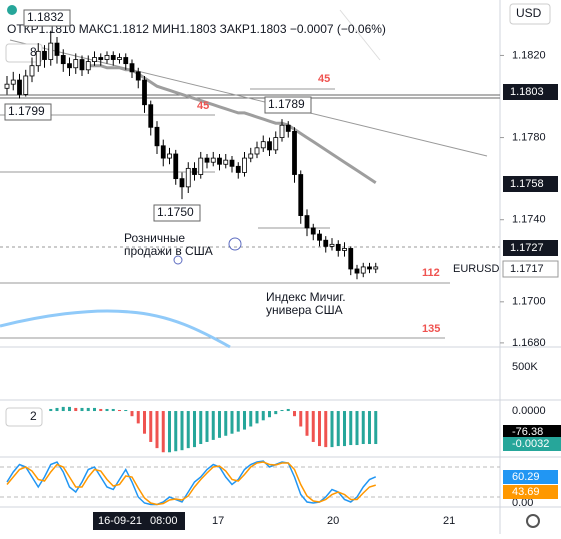 The image size is (561, 539). Describe the element at coordinates (218, 521) in the screenshot. I see `time-label: 17` at that location.